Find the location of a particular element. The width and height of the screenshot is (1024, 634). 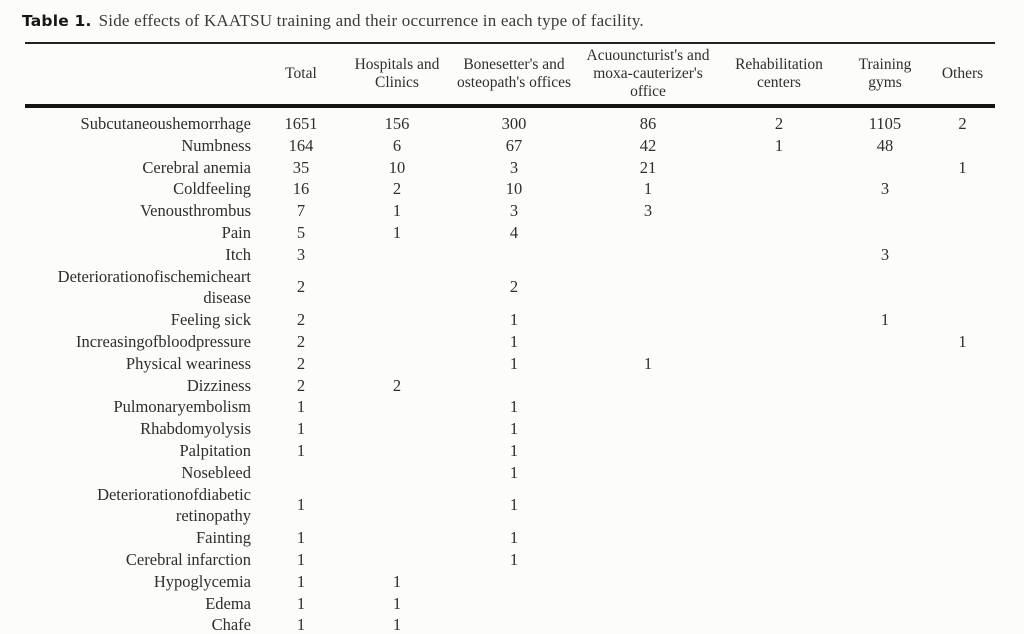

table-row: Edema 1 1 is located at coordinates (510, 604).